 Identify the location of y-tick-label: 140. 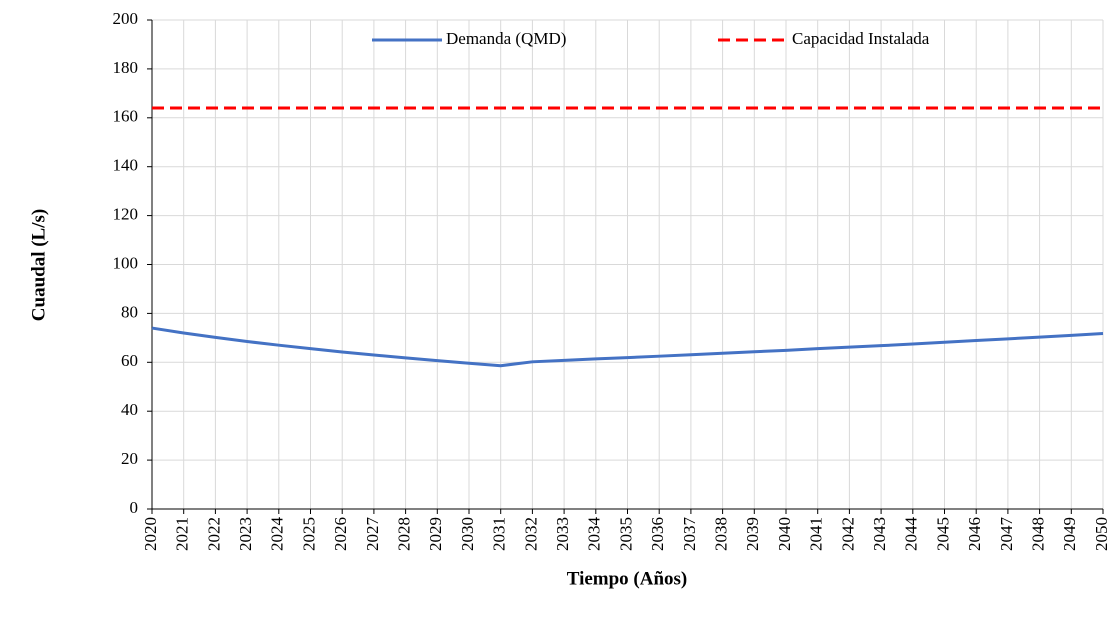
(126, 165).